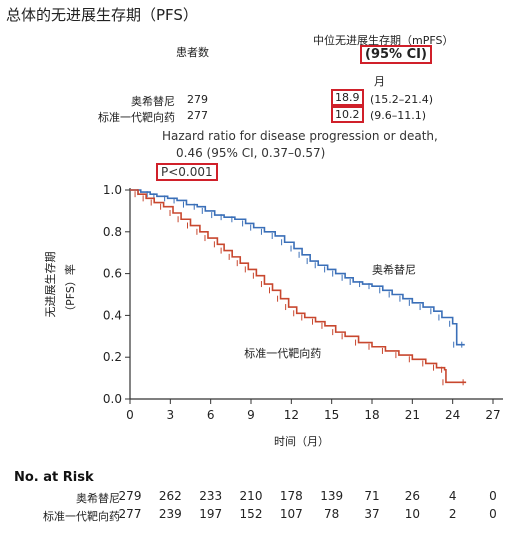  I want to click on hazard-ratio-line2: 0.46 (95% CI, 0.37–0.57), so click(251, 153).